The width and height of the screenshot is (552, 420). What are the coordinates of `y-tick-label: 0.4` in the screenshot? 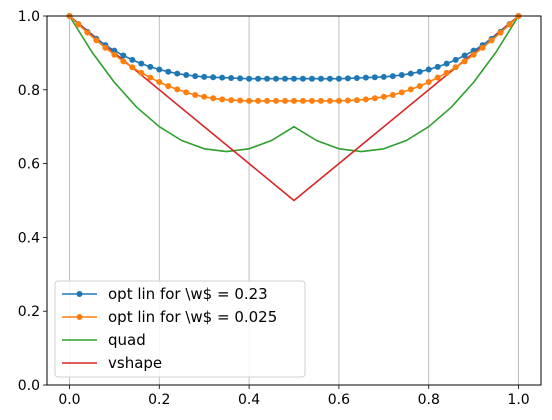 It's located at (29, 238).